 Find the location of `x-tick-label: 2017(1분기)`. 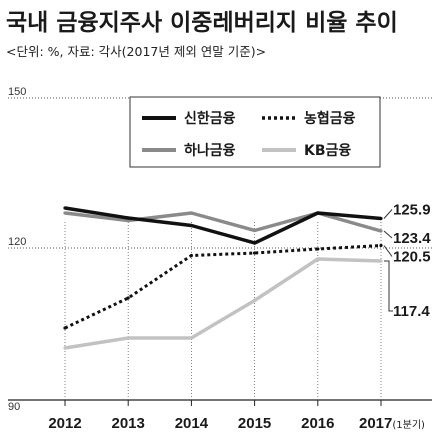

x-tick-label: 2017(1분기) is located at coordinates (392, 423).